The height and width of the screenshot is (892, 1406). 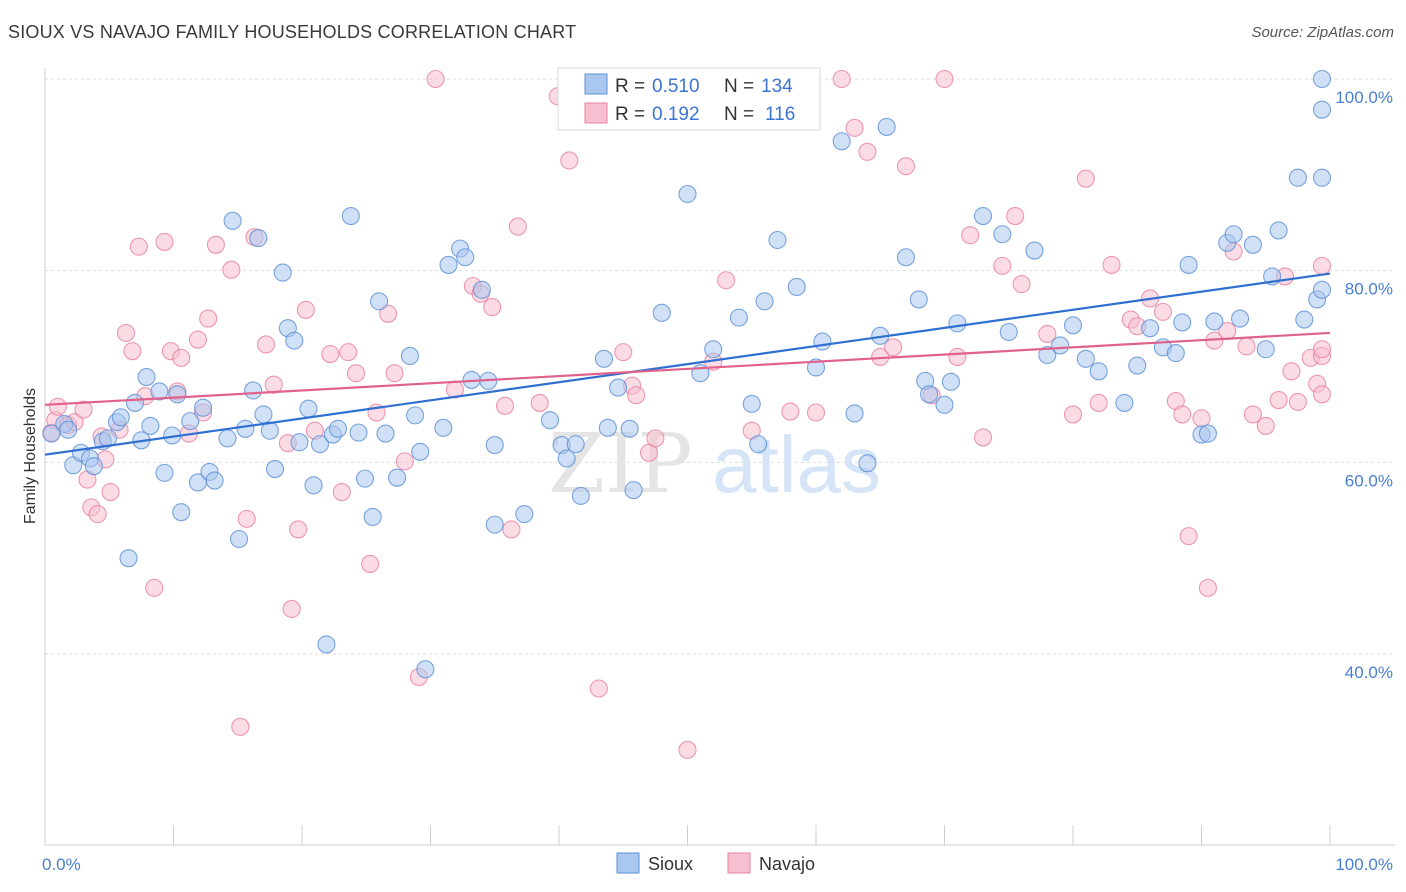 I want to click on series-legend: Sioux Navajo, so click(x=715, y=863).